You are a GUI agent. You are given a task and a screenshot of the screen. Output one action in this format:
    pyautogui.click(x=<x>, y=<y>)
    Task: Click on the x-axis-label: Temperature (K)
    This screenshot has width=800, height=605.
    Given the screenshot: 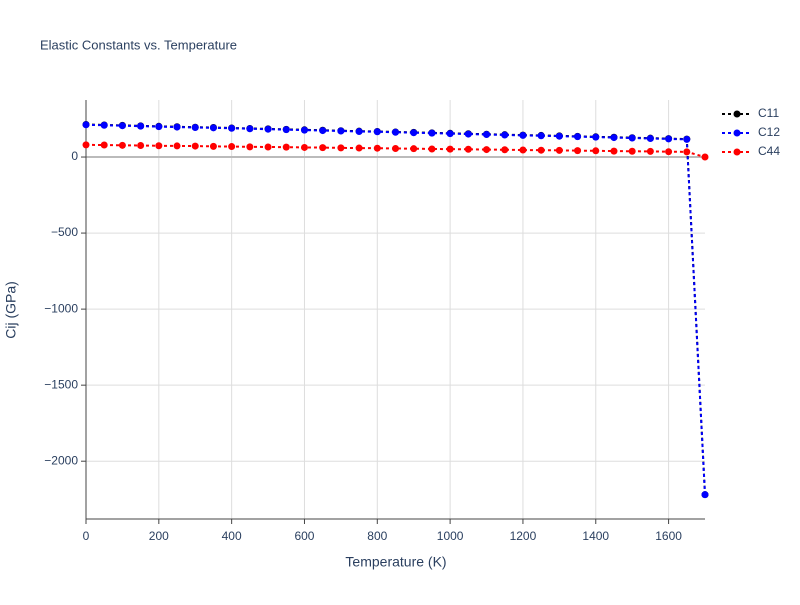 What is the action you would take?
    pyautogui.click(x=395, y=562)
    